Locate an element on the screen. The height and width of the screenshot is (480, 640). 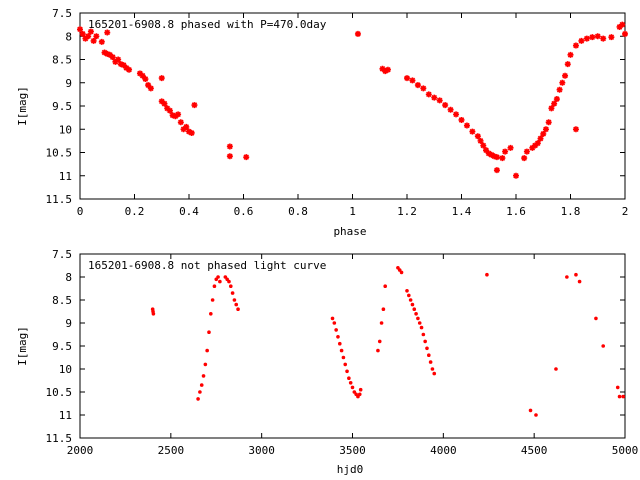
y-tick-label: 11.5 is located at coordinates (59, 199).